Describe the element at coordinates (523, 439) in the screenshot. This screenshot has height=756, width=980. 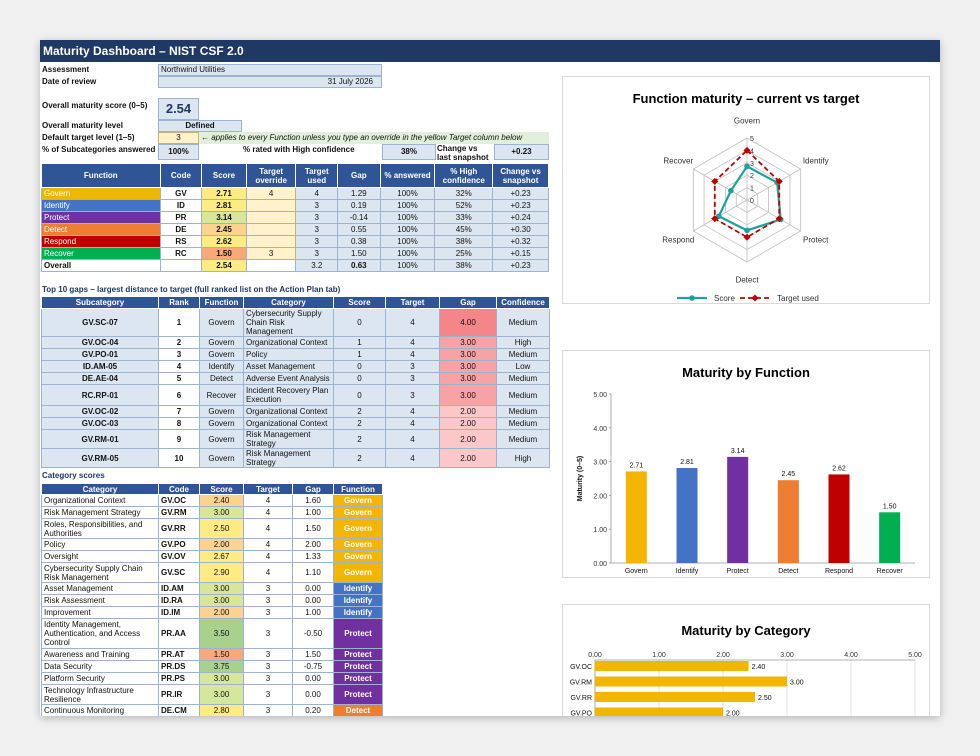
I see `gap-confidence: Medium` at that location.